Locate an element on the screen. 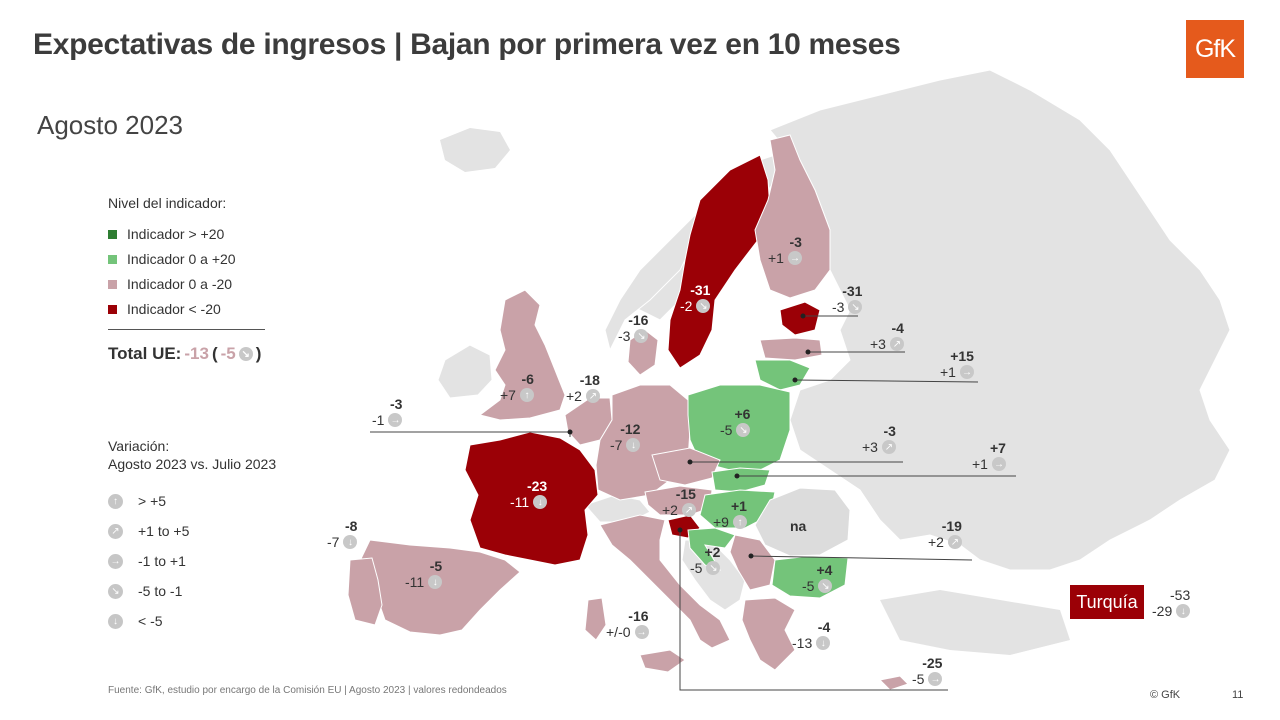 This screenshot has width=1280, height=720. map-region-sicily is located at coordinates (662, 661).